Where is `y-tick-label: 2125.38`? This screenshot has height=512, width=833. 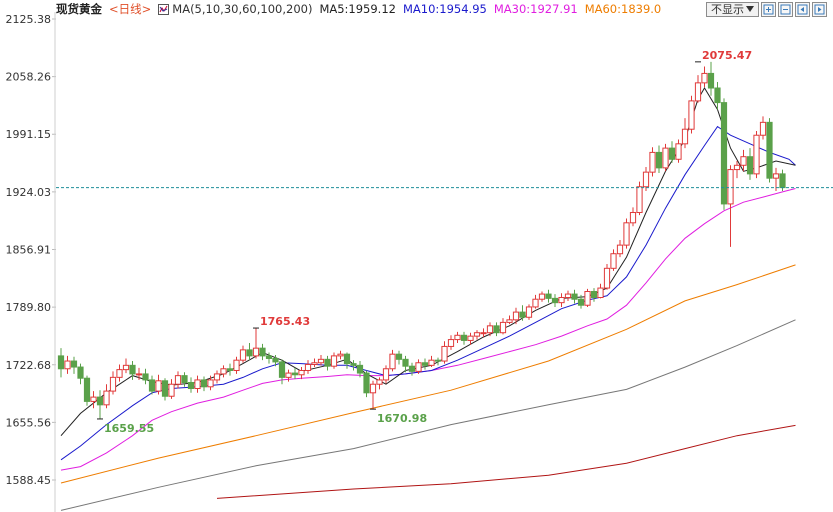 y-tick-label: 2125.38 is located at coordinates (29, 19).